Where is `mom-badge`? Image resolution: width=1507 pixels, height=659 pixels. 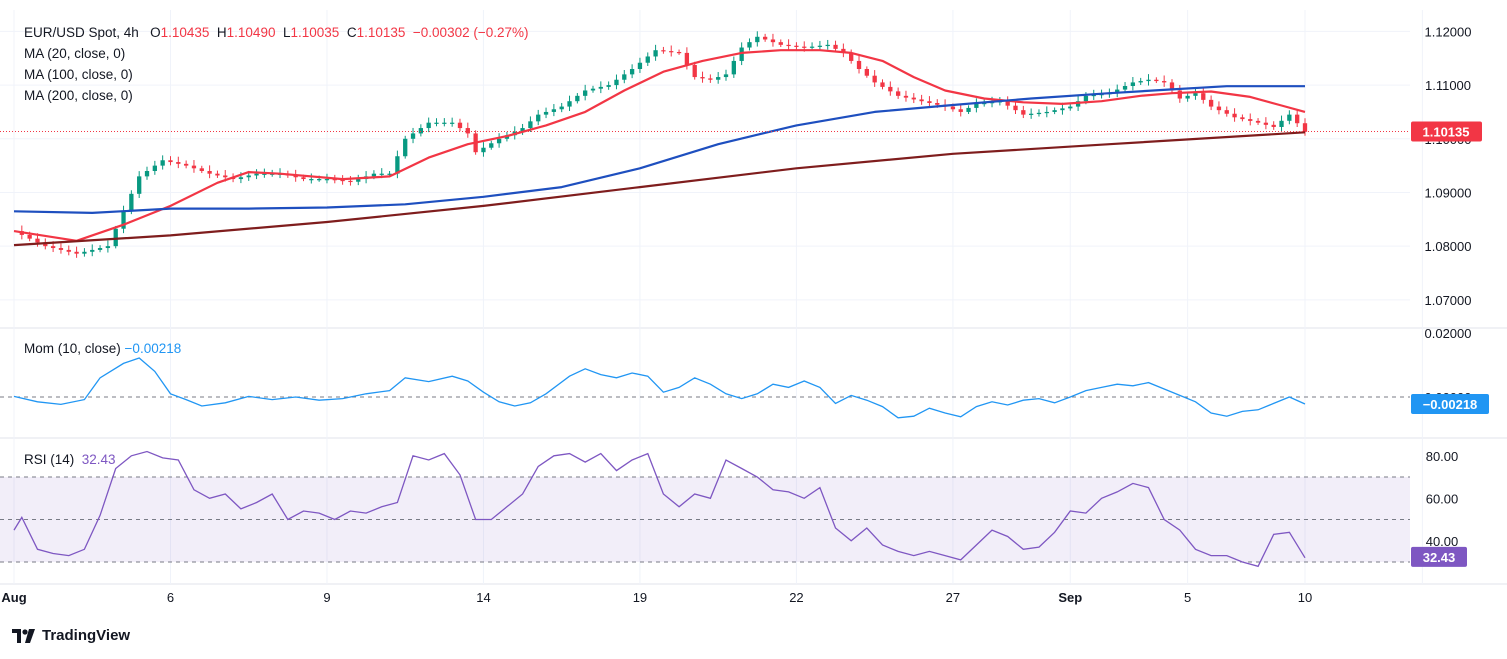
mom-badge is located at coordinates (1450, 403).